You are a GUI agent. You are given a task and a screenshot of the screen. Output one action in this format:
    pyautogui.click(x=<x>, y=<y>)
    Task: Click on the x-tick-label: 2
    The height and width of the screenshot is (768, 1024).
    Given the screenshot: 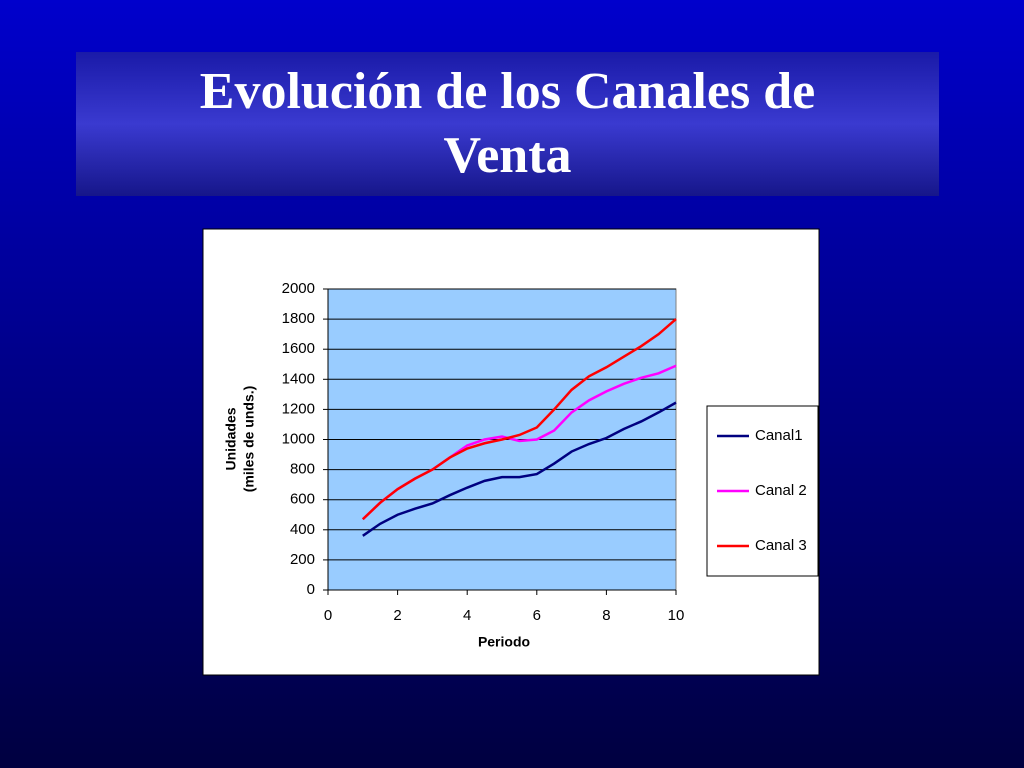 What is the action you would take?
    pyautogui.click(x=397, y=615)
    